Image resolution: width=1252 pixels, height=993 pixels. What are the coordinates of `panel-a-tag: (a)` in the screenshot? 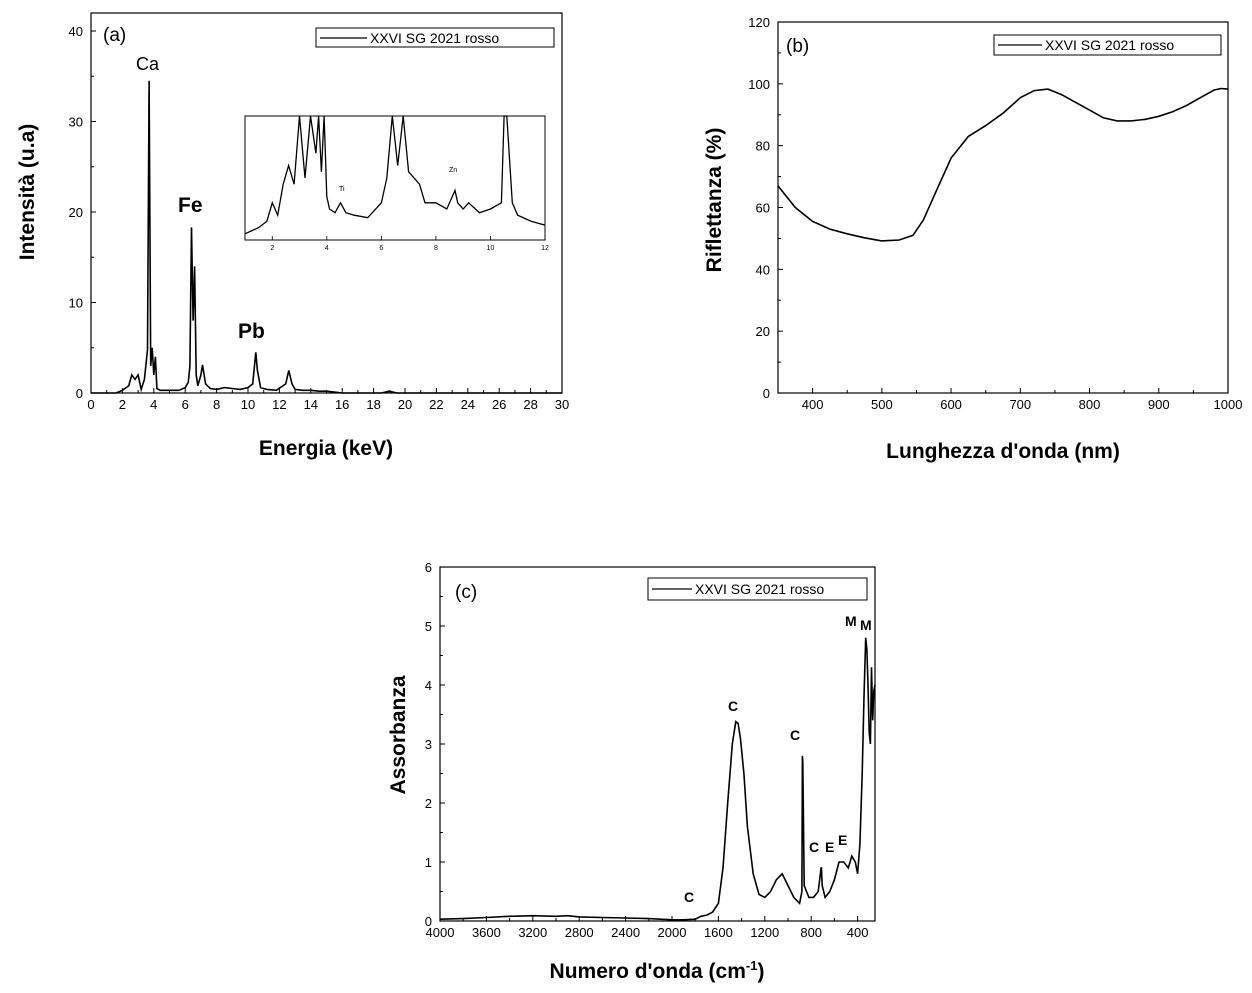 It's located at (114, 35).